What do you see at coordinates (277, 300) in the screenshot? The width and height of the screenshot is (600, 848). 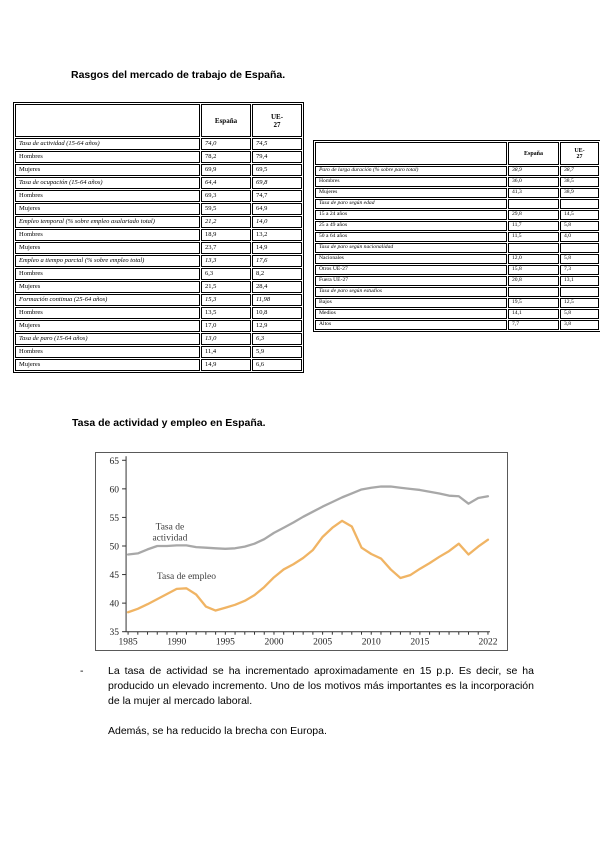 I see `row-value: 11,98` at bounding box center [277, 300].